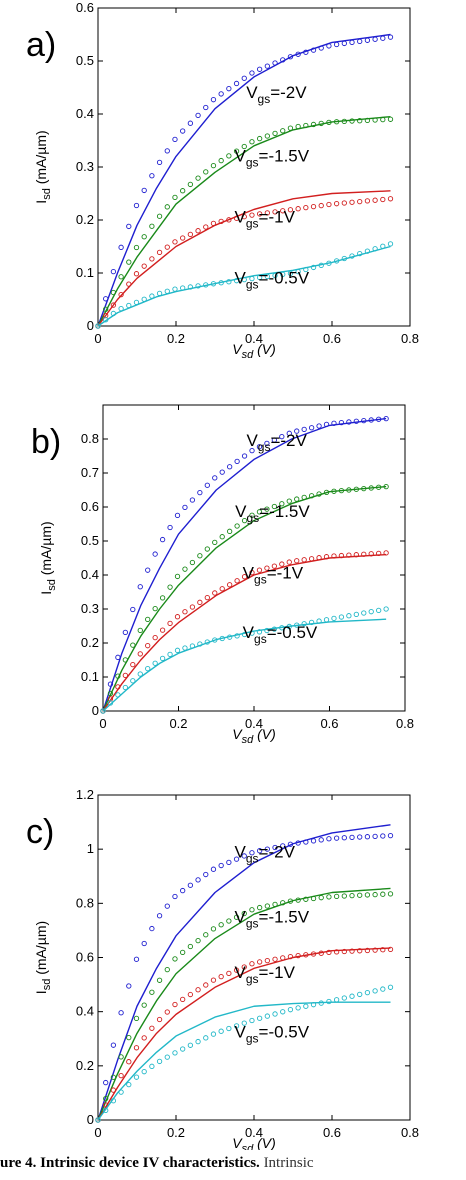 The height and width of the screenshot is (1180, 466). What do you see at coordinates (272, 918) in the screenshot?
I see `series-label-vgs_-1.5V: Vgs=-1.5V` at bounding box center [272, 918].